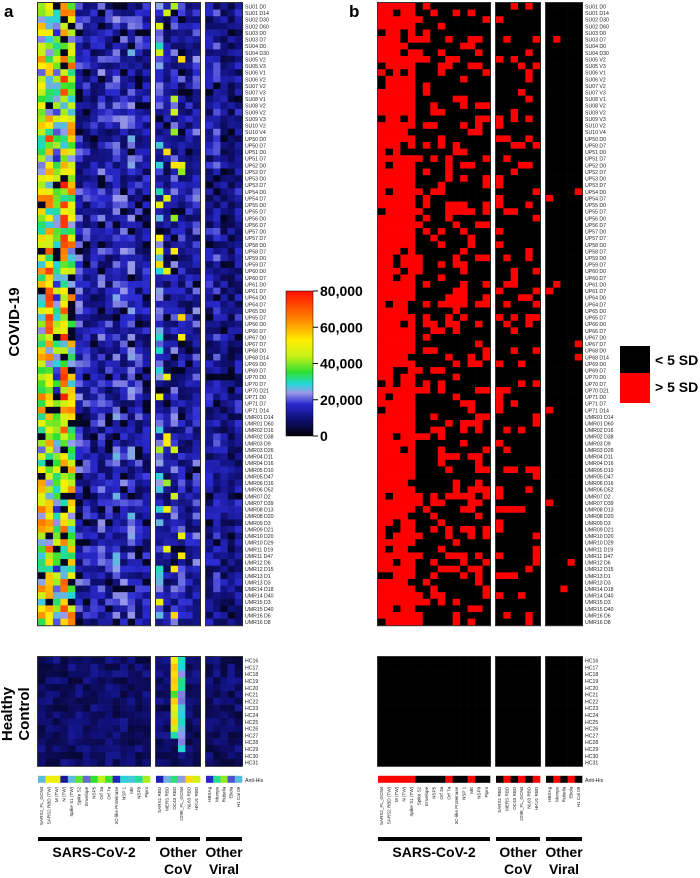 Image resolution: width=700 pixels, height=878 pixels. Describe the element at coordinates (189, 797) in the screenshot. I see `column-label: NL63 RBD` at that location.